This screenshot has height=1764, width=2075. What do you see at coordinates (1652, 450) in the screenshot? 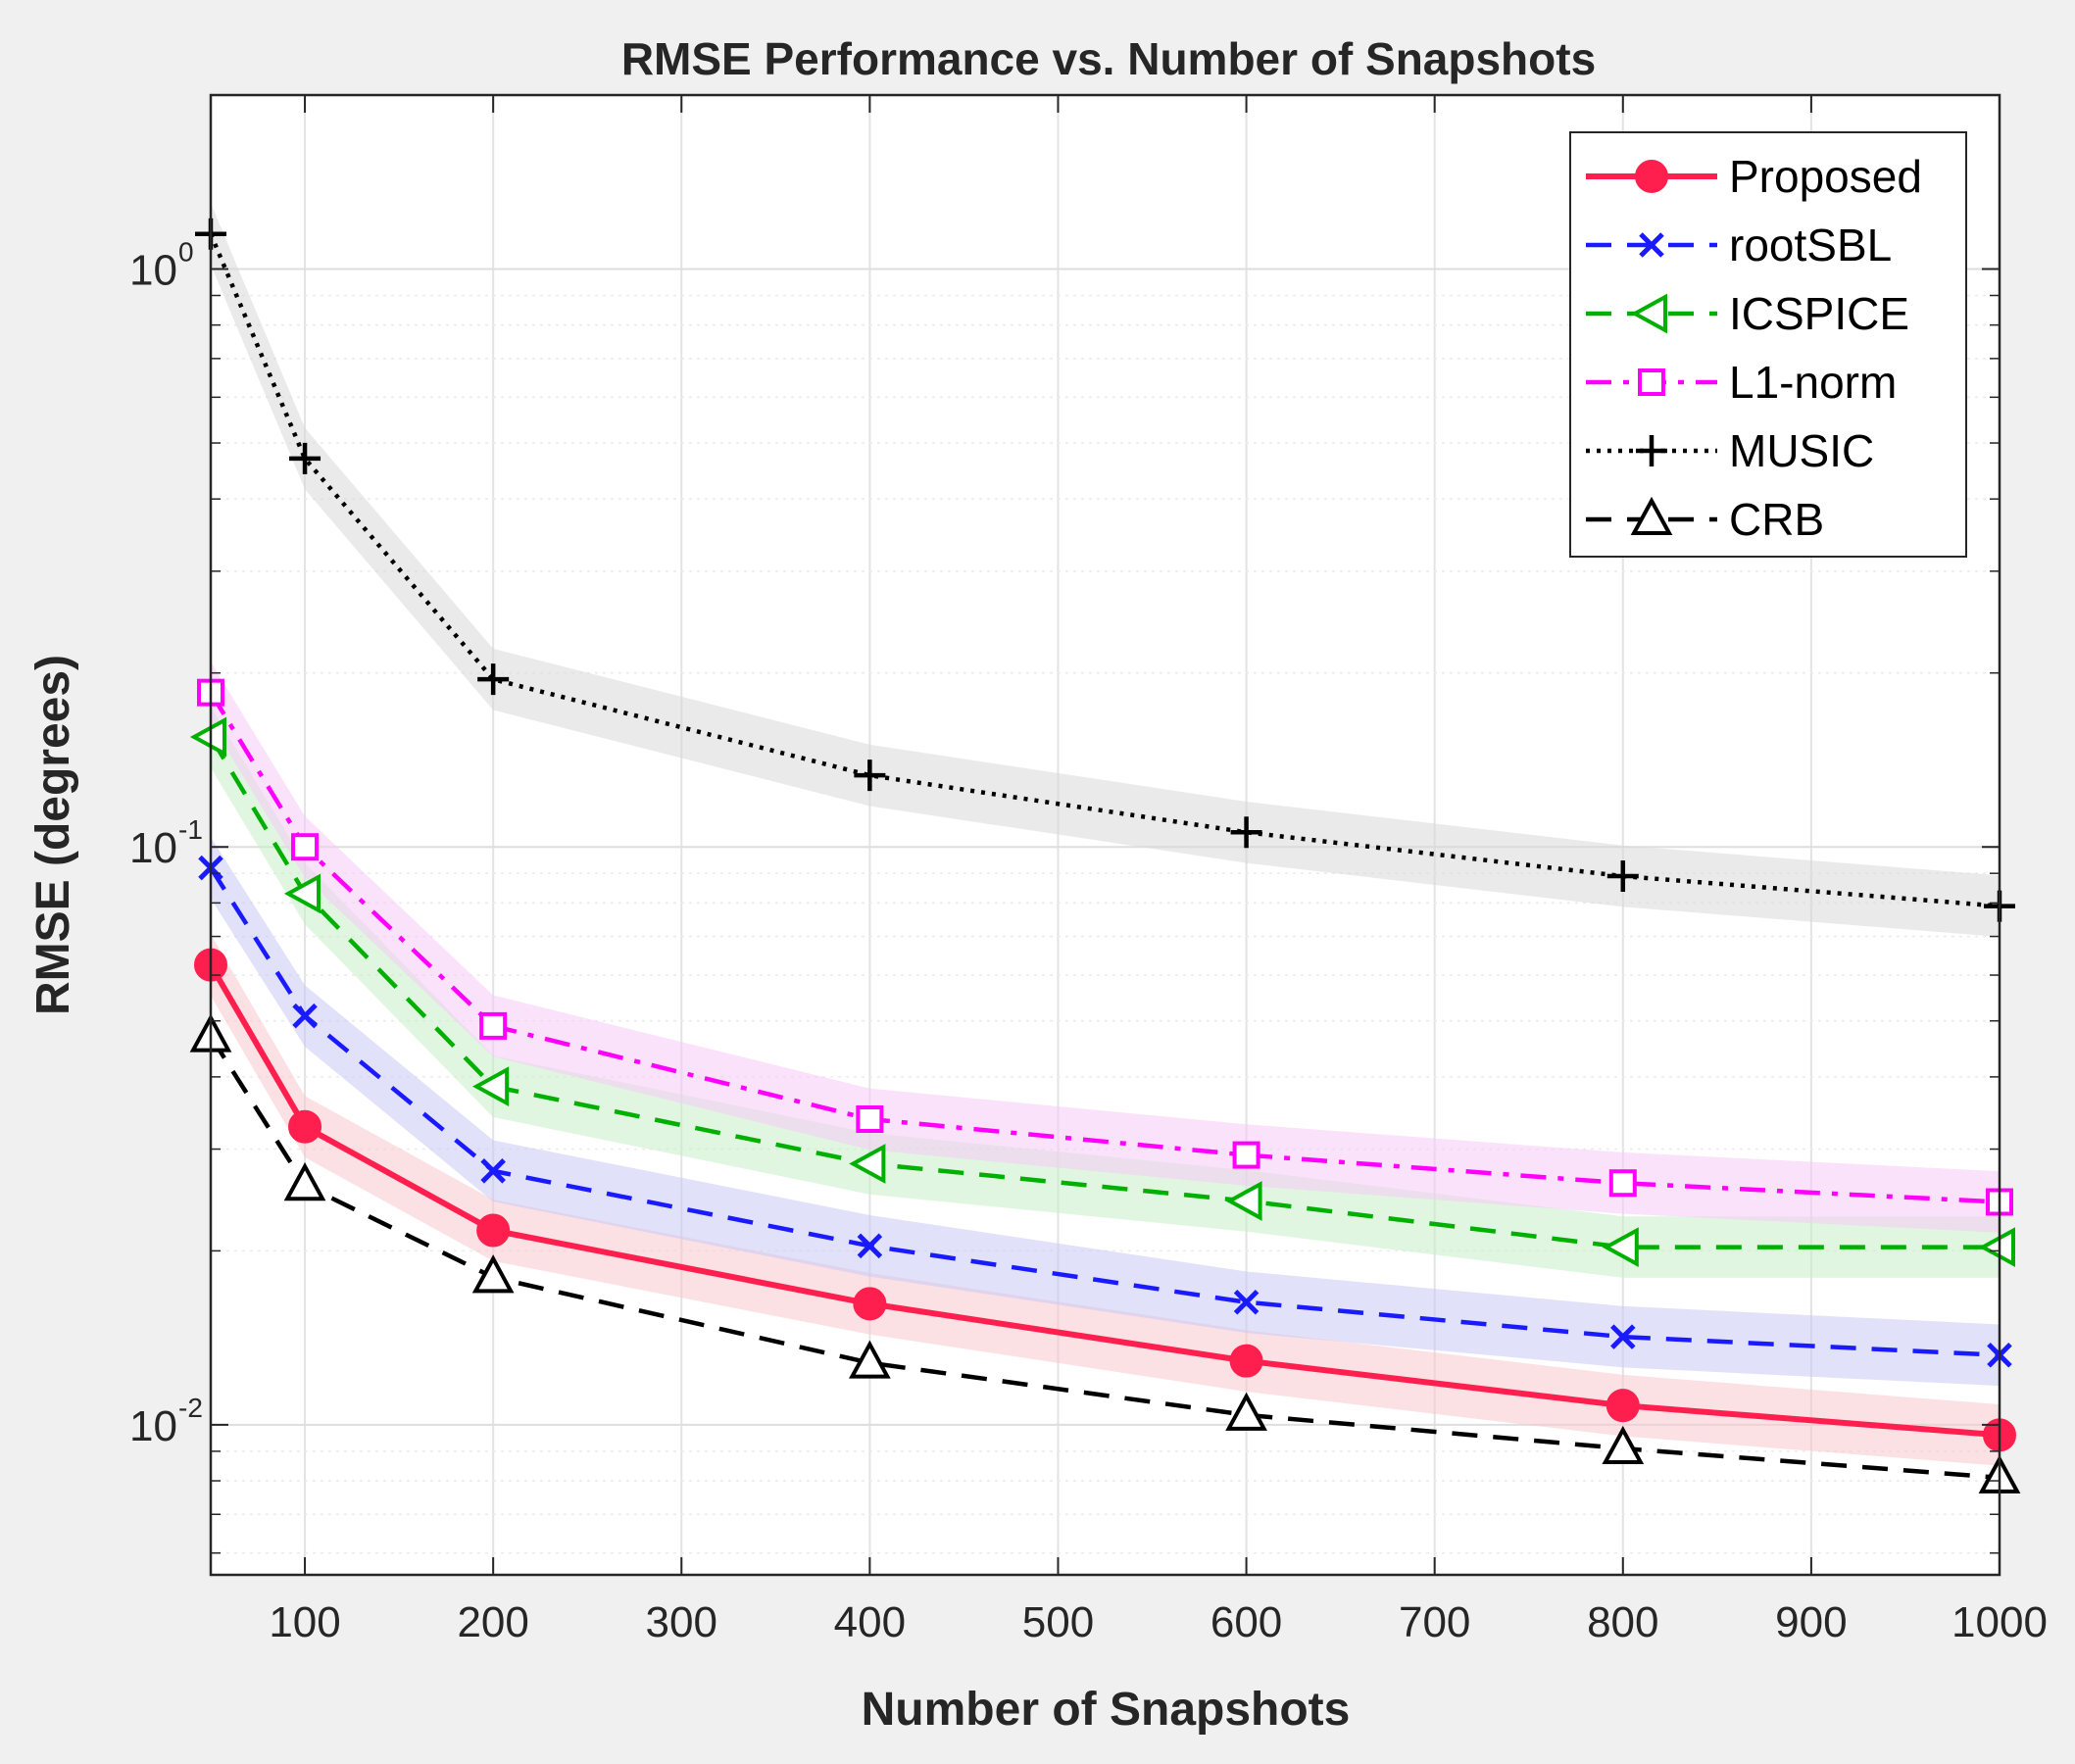
I see `legend-marker-music` at bounding box center [1652, 450].